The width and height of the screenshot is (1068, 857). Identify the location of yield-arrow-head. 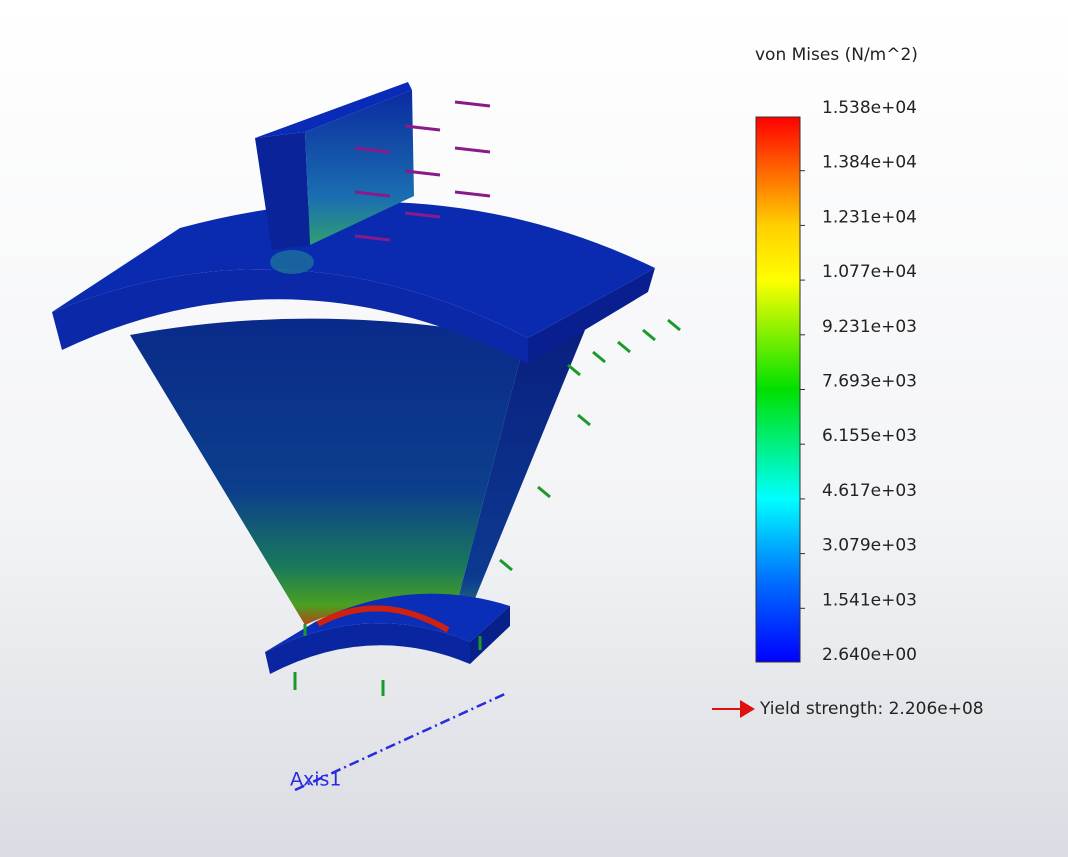
(747, 709).